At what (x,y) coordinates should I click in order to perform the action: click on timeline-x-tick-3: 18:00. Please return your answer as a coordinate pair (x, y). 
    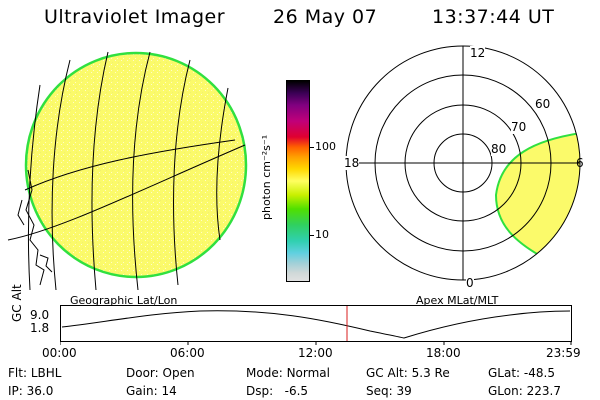
    Looking at the image, I should click on (443, 353).